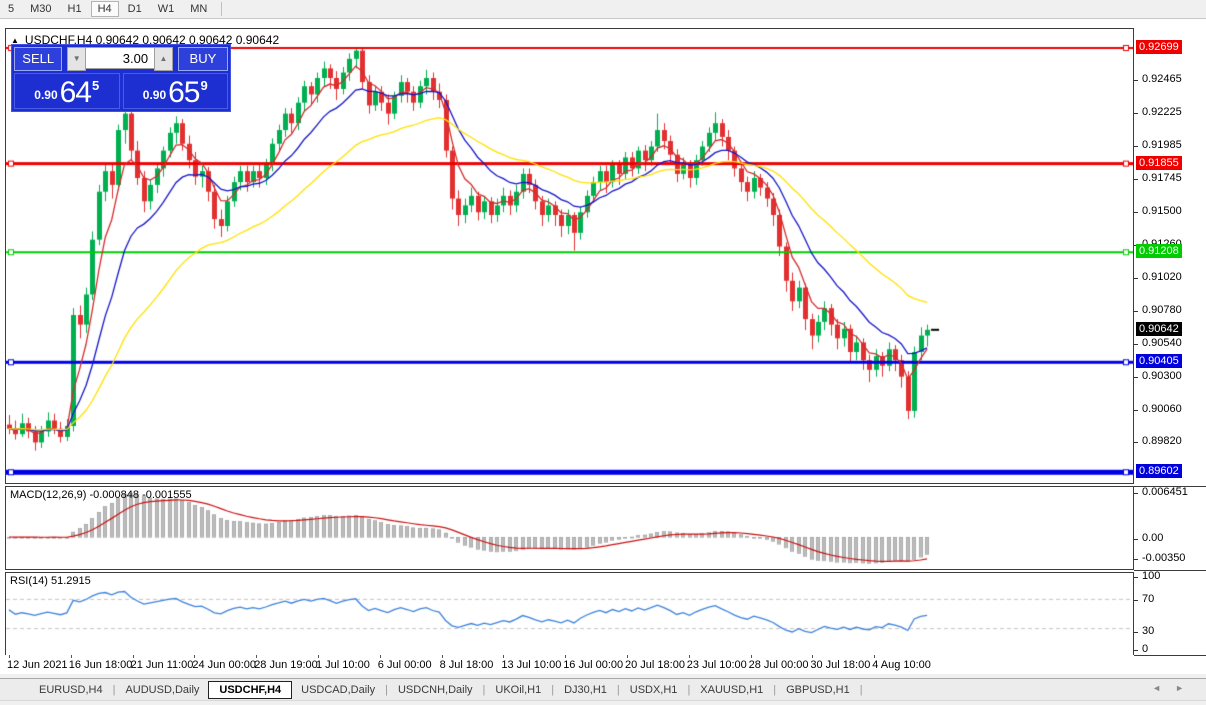 The image size is (1206, 705). I want to click on buy-price: 0.90 65 9, so click(175, 91).